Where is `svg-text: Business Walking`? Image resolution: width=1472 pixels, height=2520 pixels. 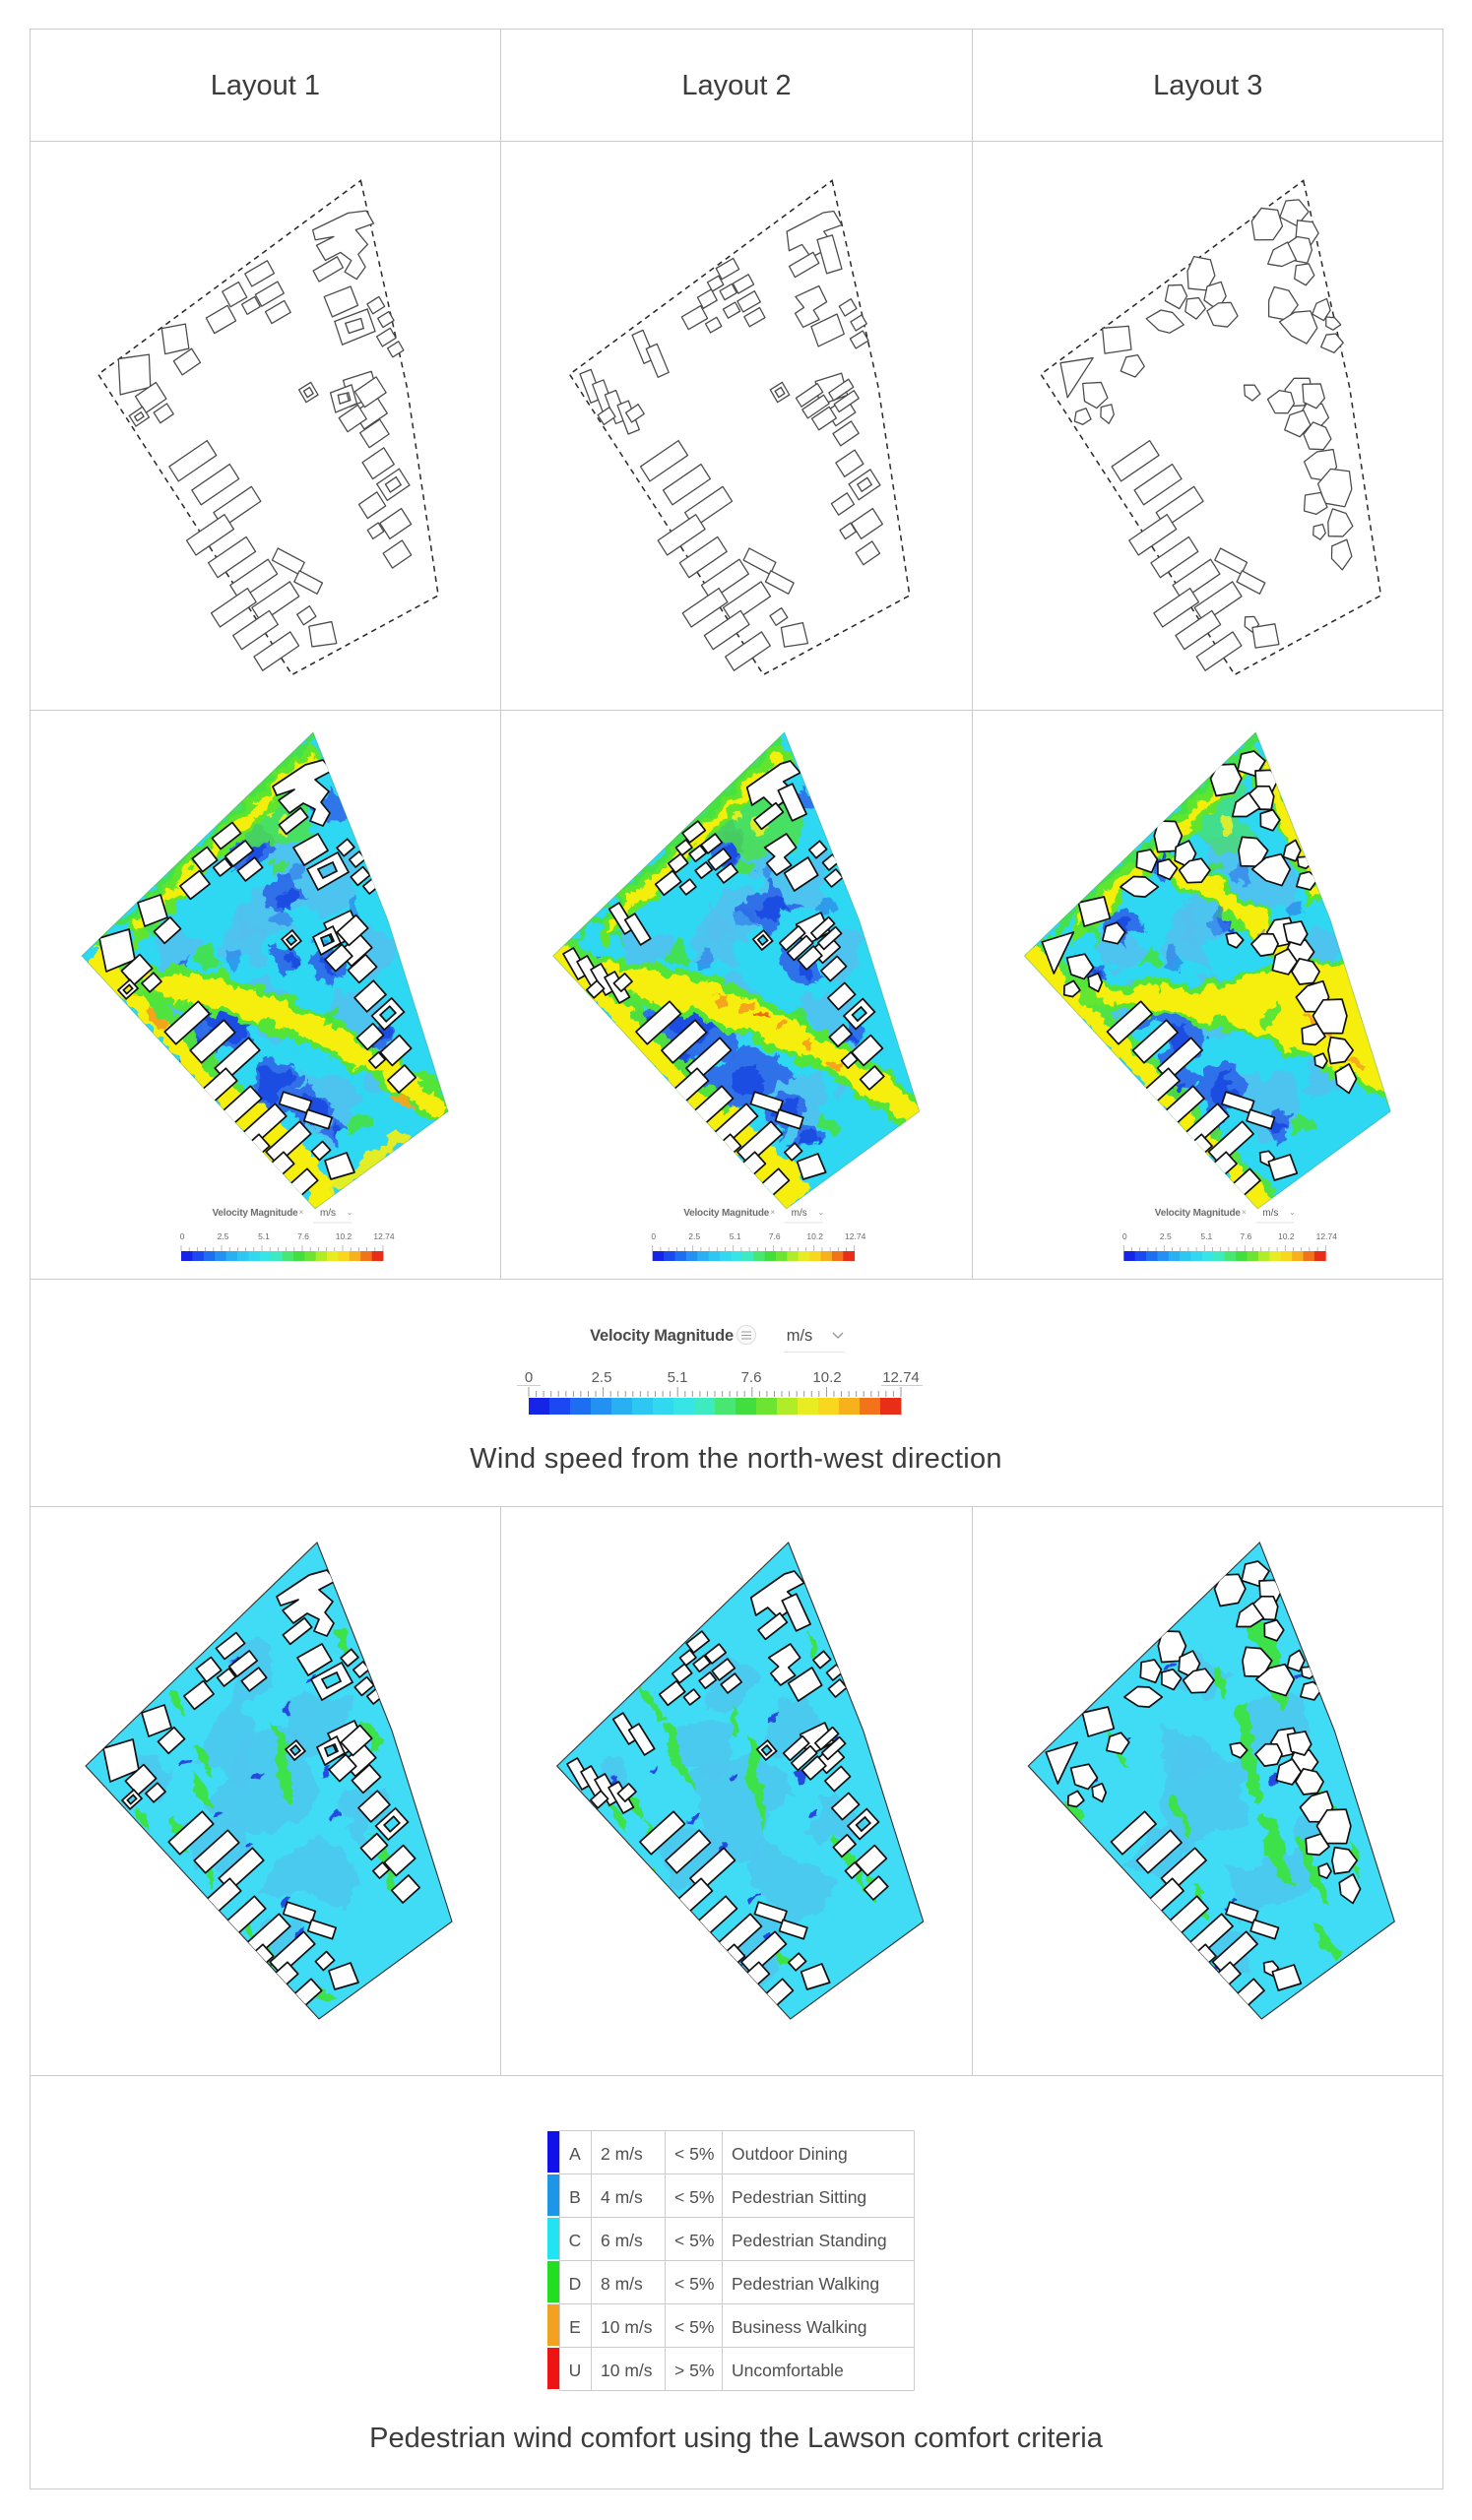
svg-text: Business Walking is located at coordinates (799, 2327).